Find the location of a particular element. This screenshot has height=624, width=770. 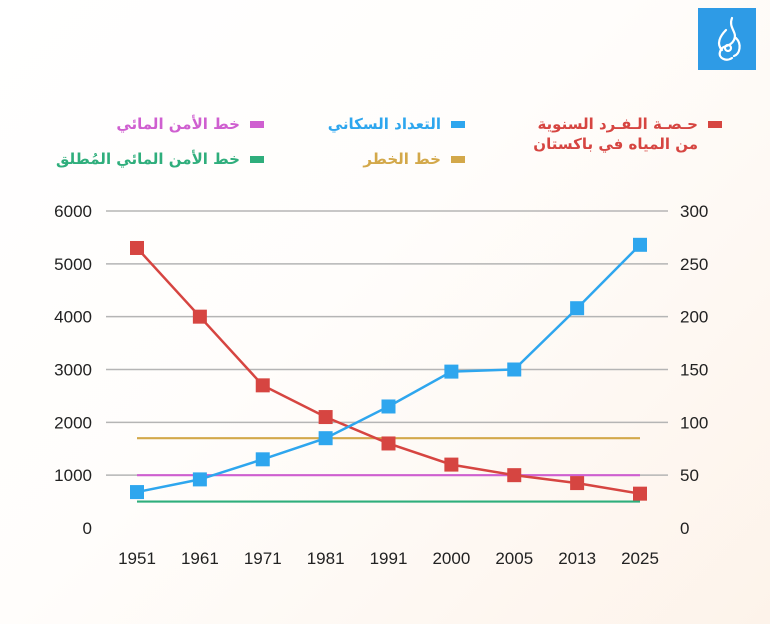

x-tick-label: 2005 is located at coordinates (514, 558).